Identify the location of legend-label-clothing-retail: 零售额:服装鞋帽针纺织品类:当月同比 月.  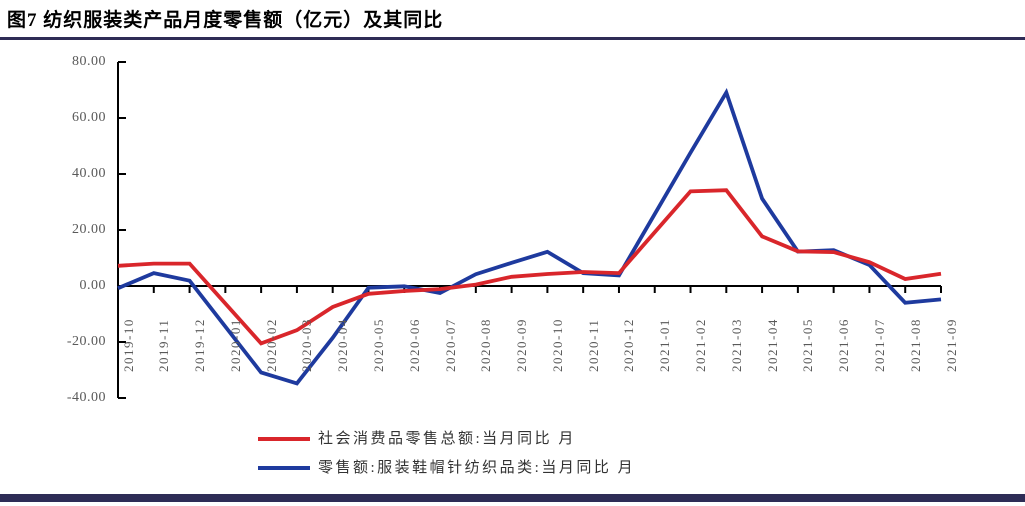
(477, 468).